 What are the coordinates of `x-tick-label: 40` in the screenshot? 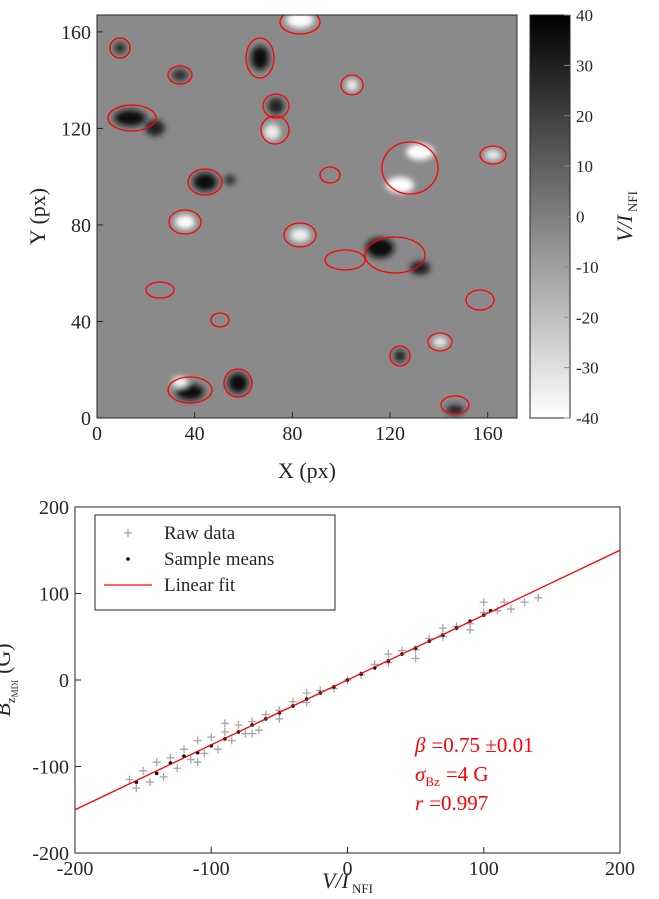 It's located at (195, 434).